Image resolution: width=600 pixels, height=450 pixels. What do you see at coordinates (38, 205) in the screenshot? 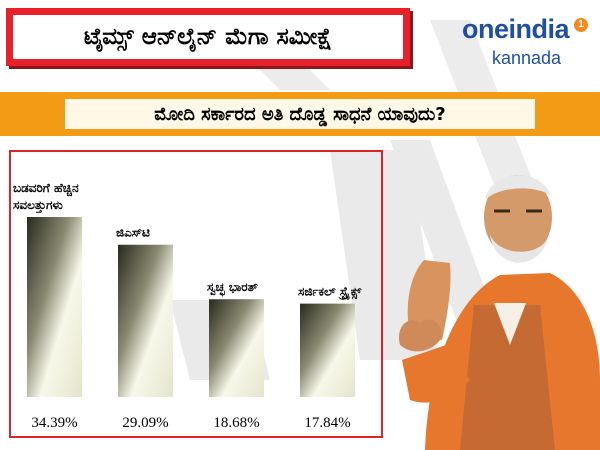
I see `category-label-1-line-2: ಸವಲತ್ತುಗಳು` at bounding box center [38, 205].